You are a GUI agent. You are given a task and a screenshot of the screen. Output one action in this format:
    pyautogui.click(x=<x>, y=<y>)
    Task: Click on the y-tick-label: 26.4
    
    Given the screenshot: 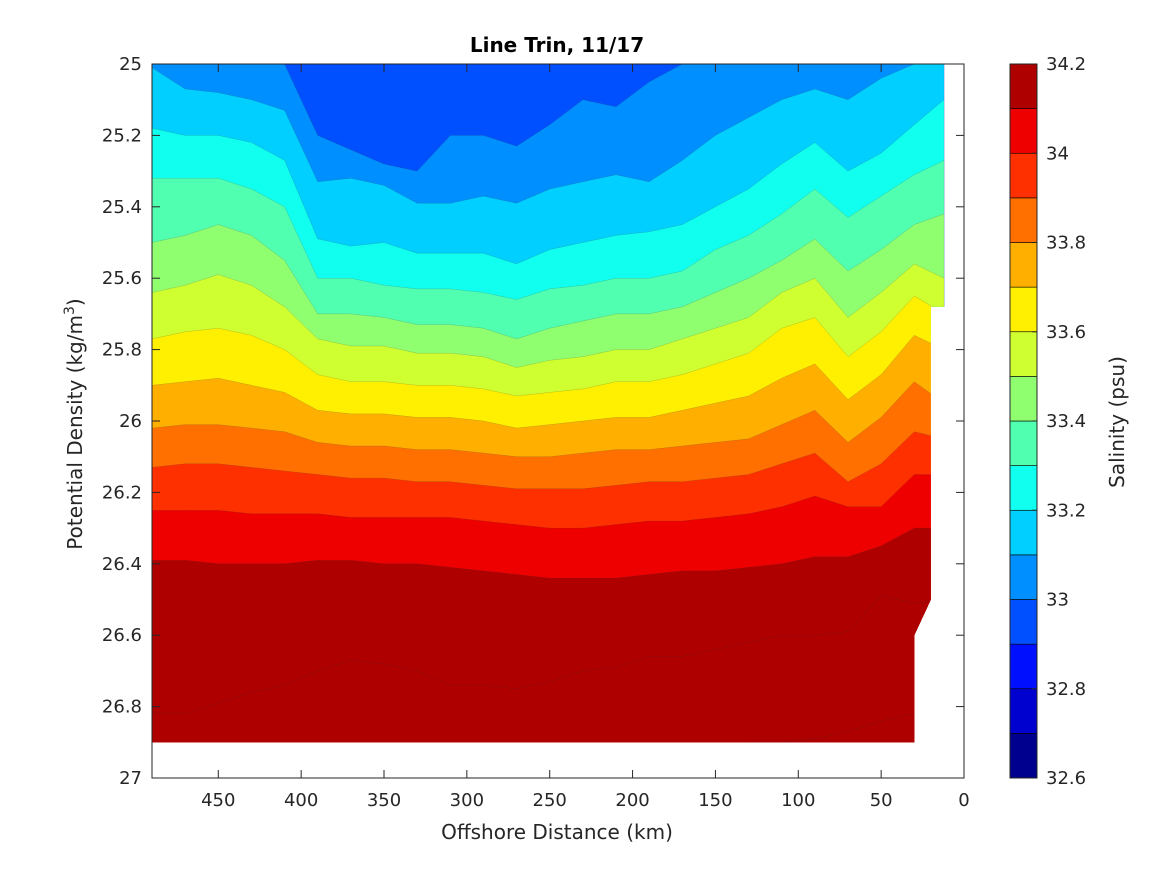 What is the action you would take?
    pyautogui.click(x=122, y=564)
    